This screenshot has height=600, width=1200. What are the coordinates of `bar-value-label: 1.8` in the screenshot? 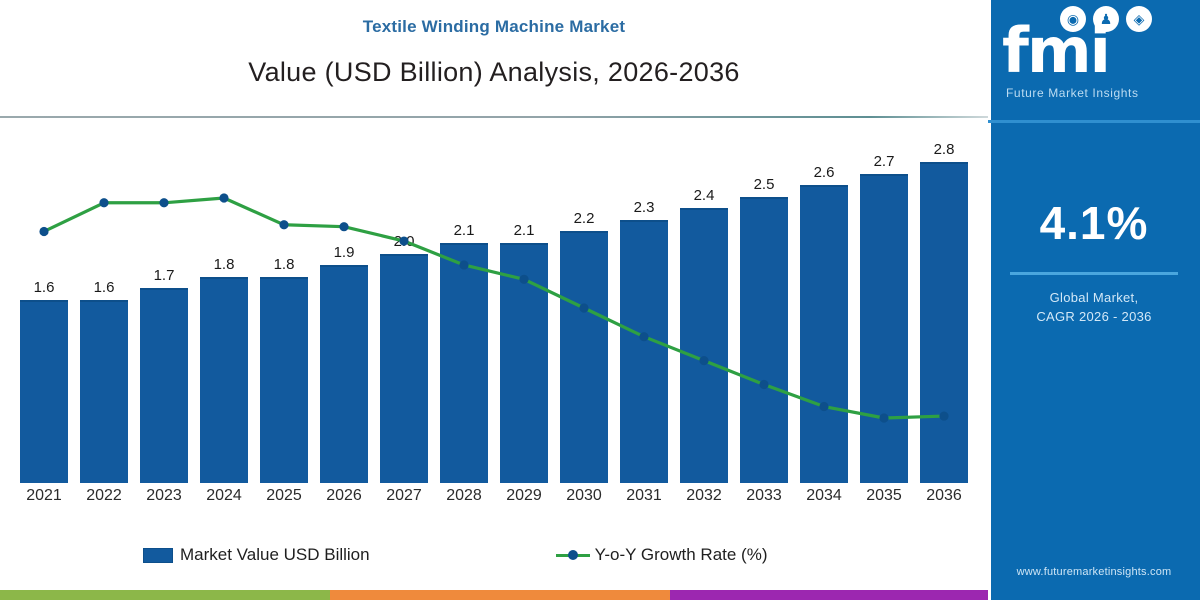 It's located at (284, 264).